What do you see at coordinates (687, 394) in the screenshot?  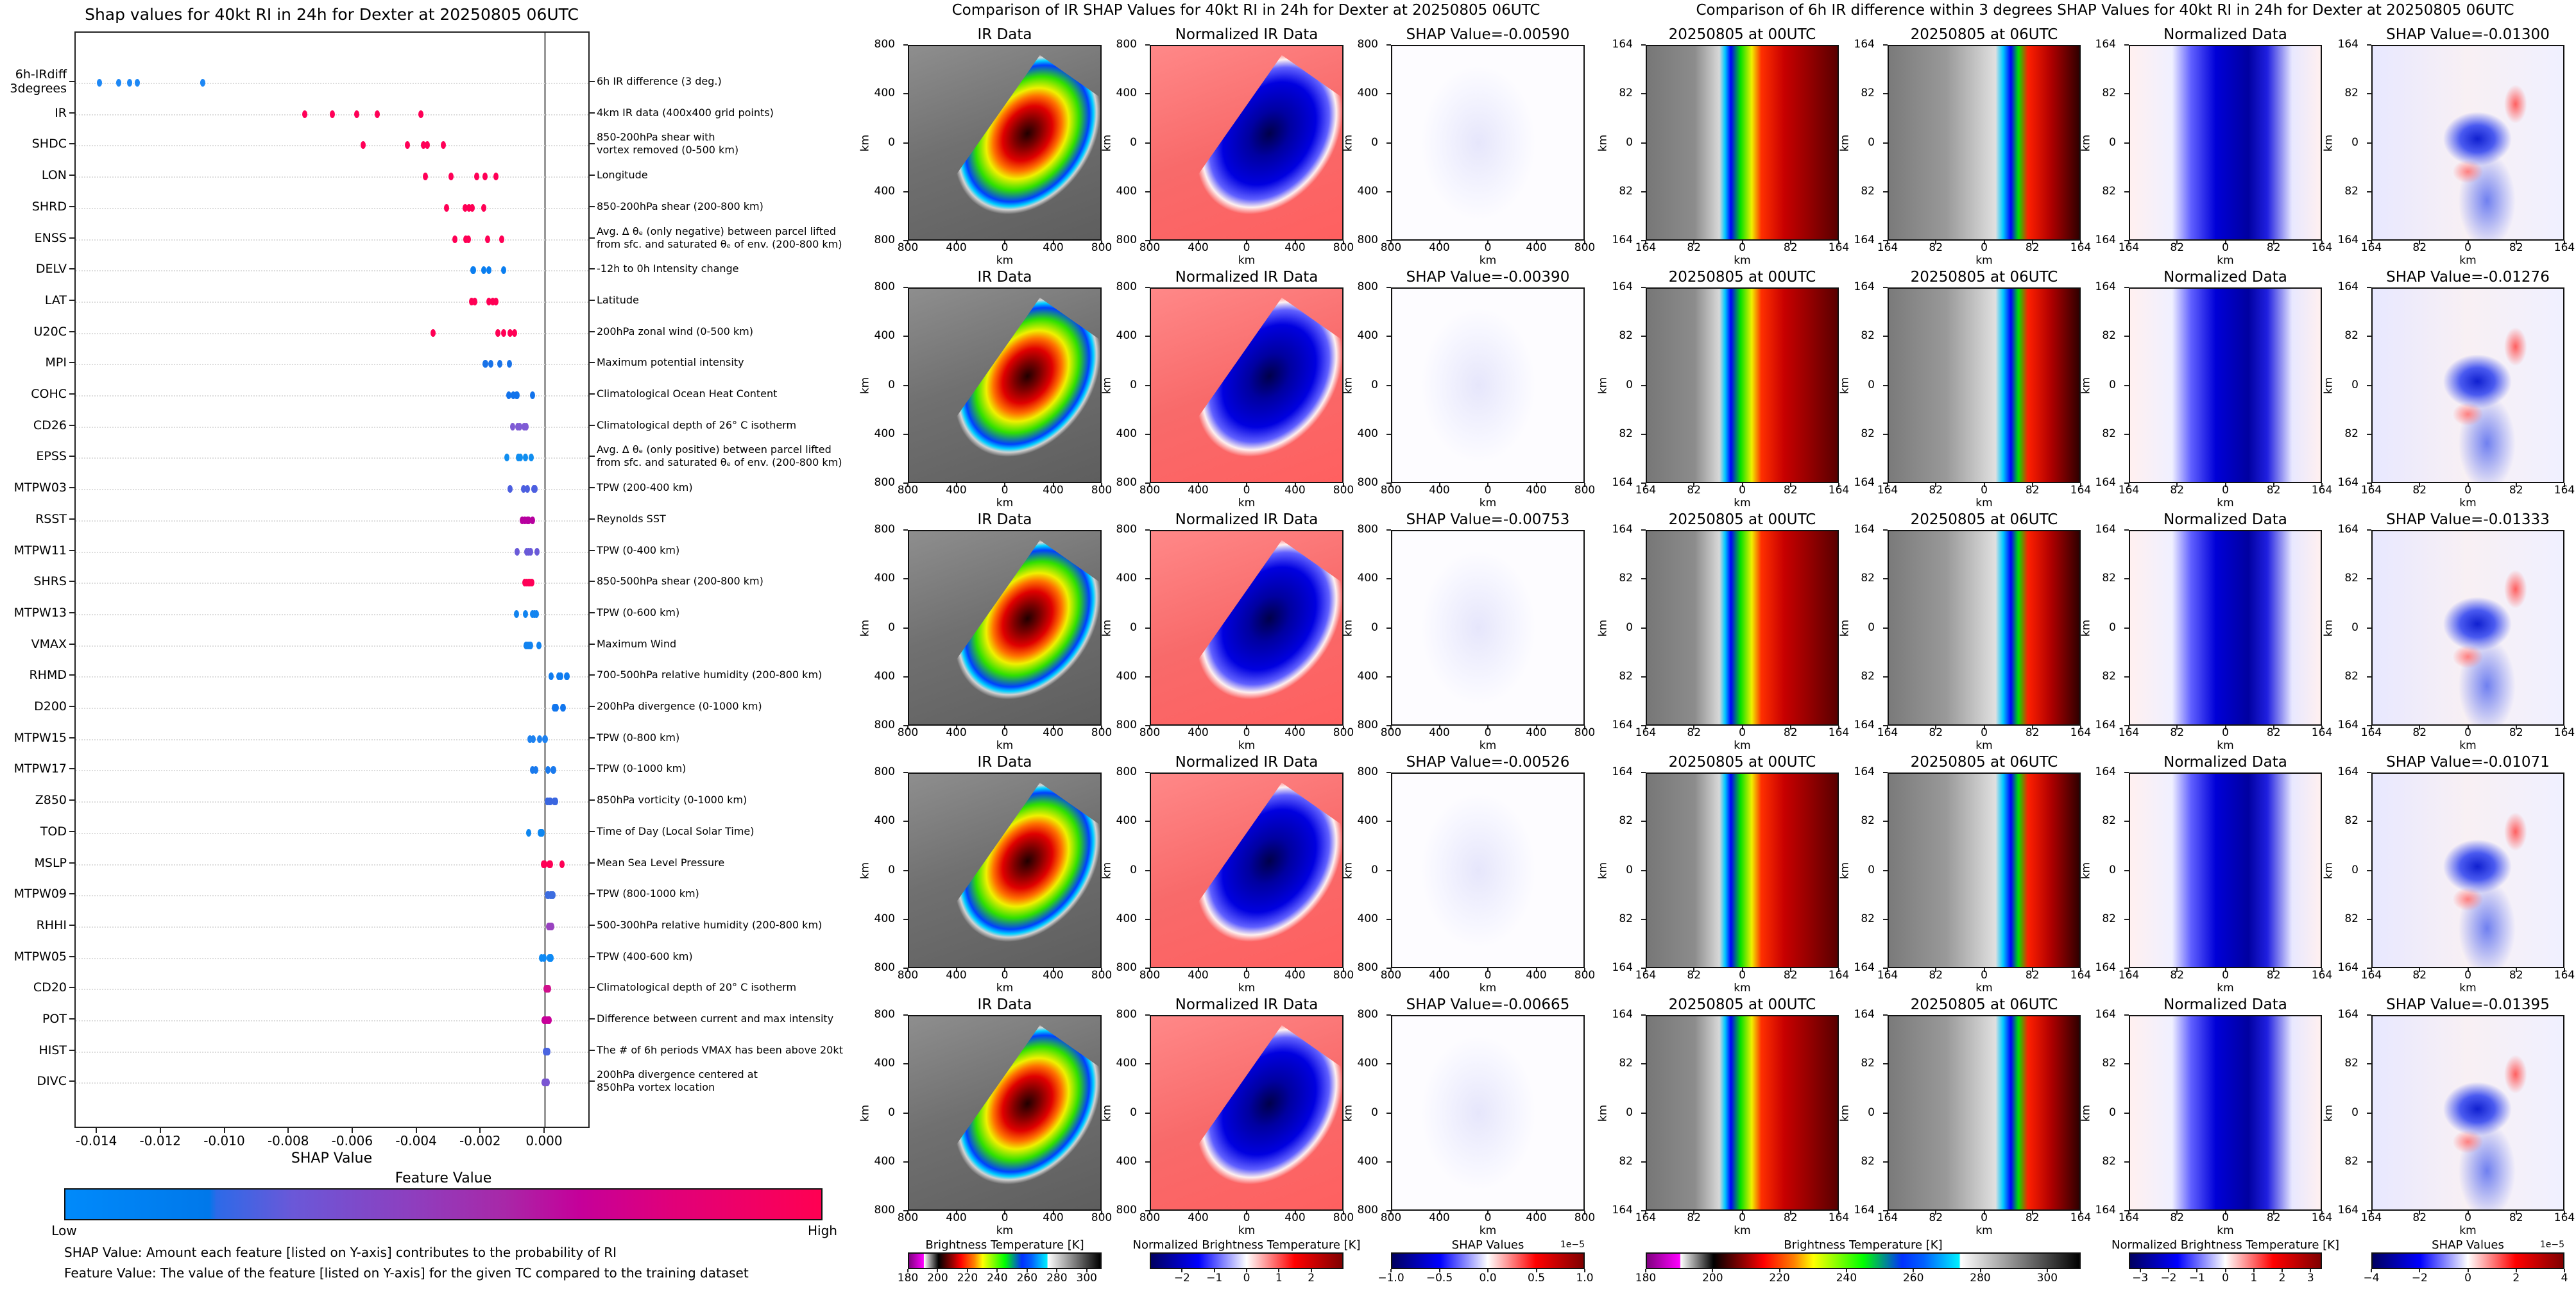 I see `feature-description: Climatological Ocean Heat Content` at bounding box center [687, 394].